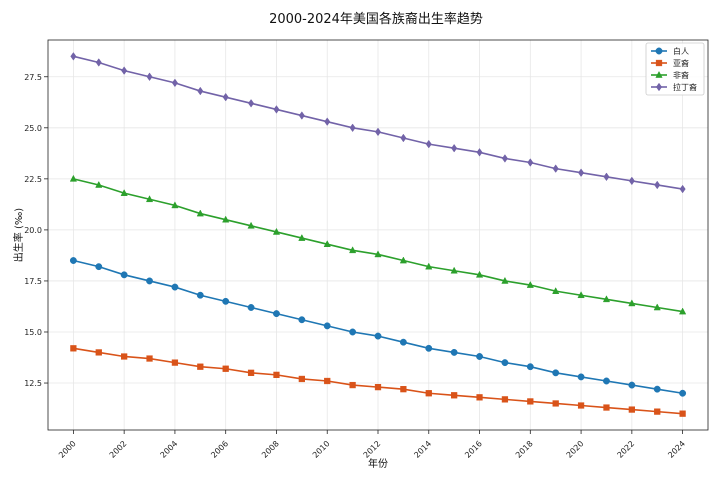  What do you see at coordinates (67, 449) in the screenshot?
I see `x-tick-label: 2000` at bounding box center [67, 449].